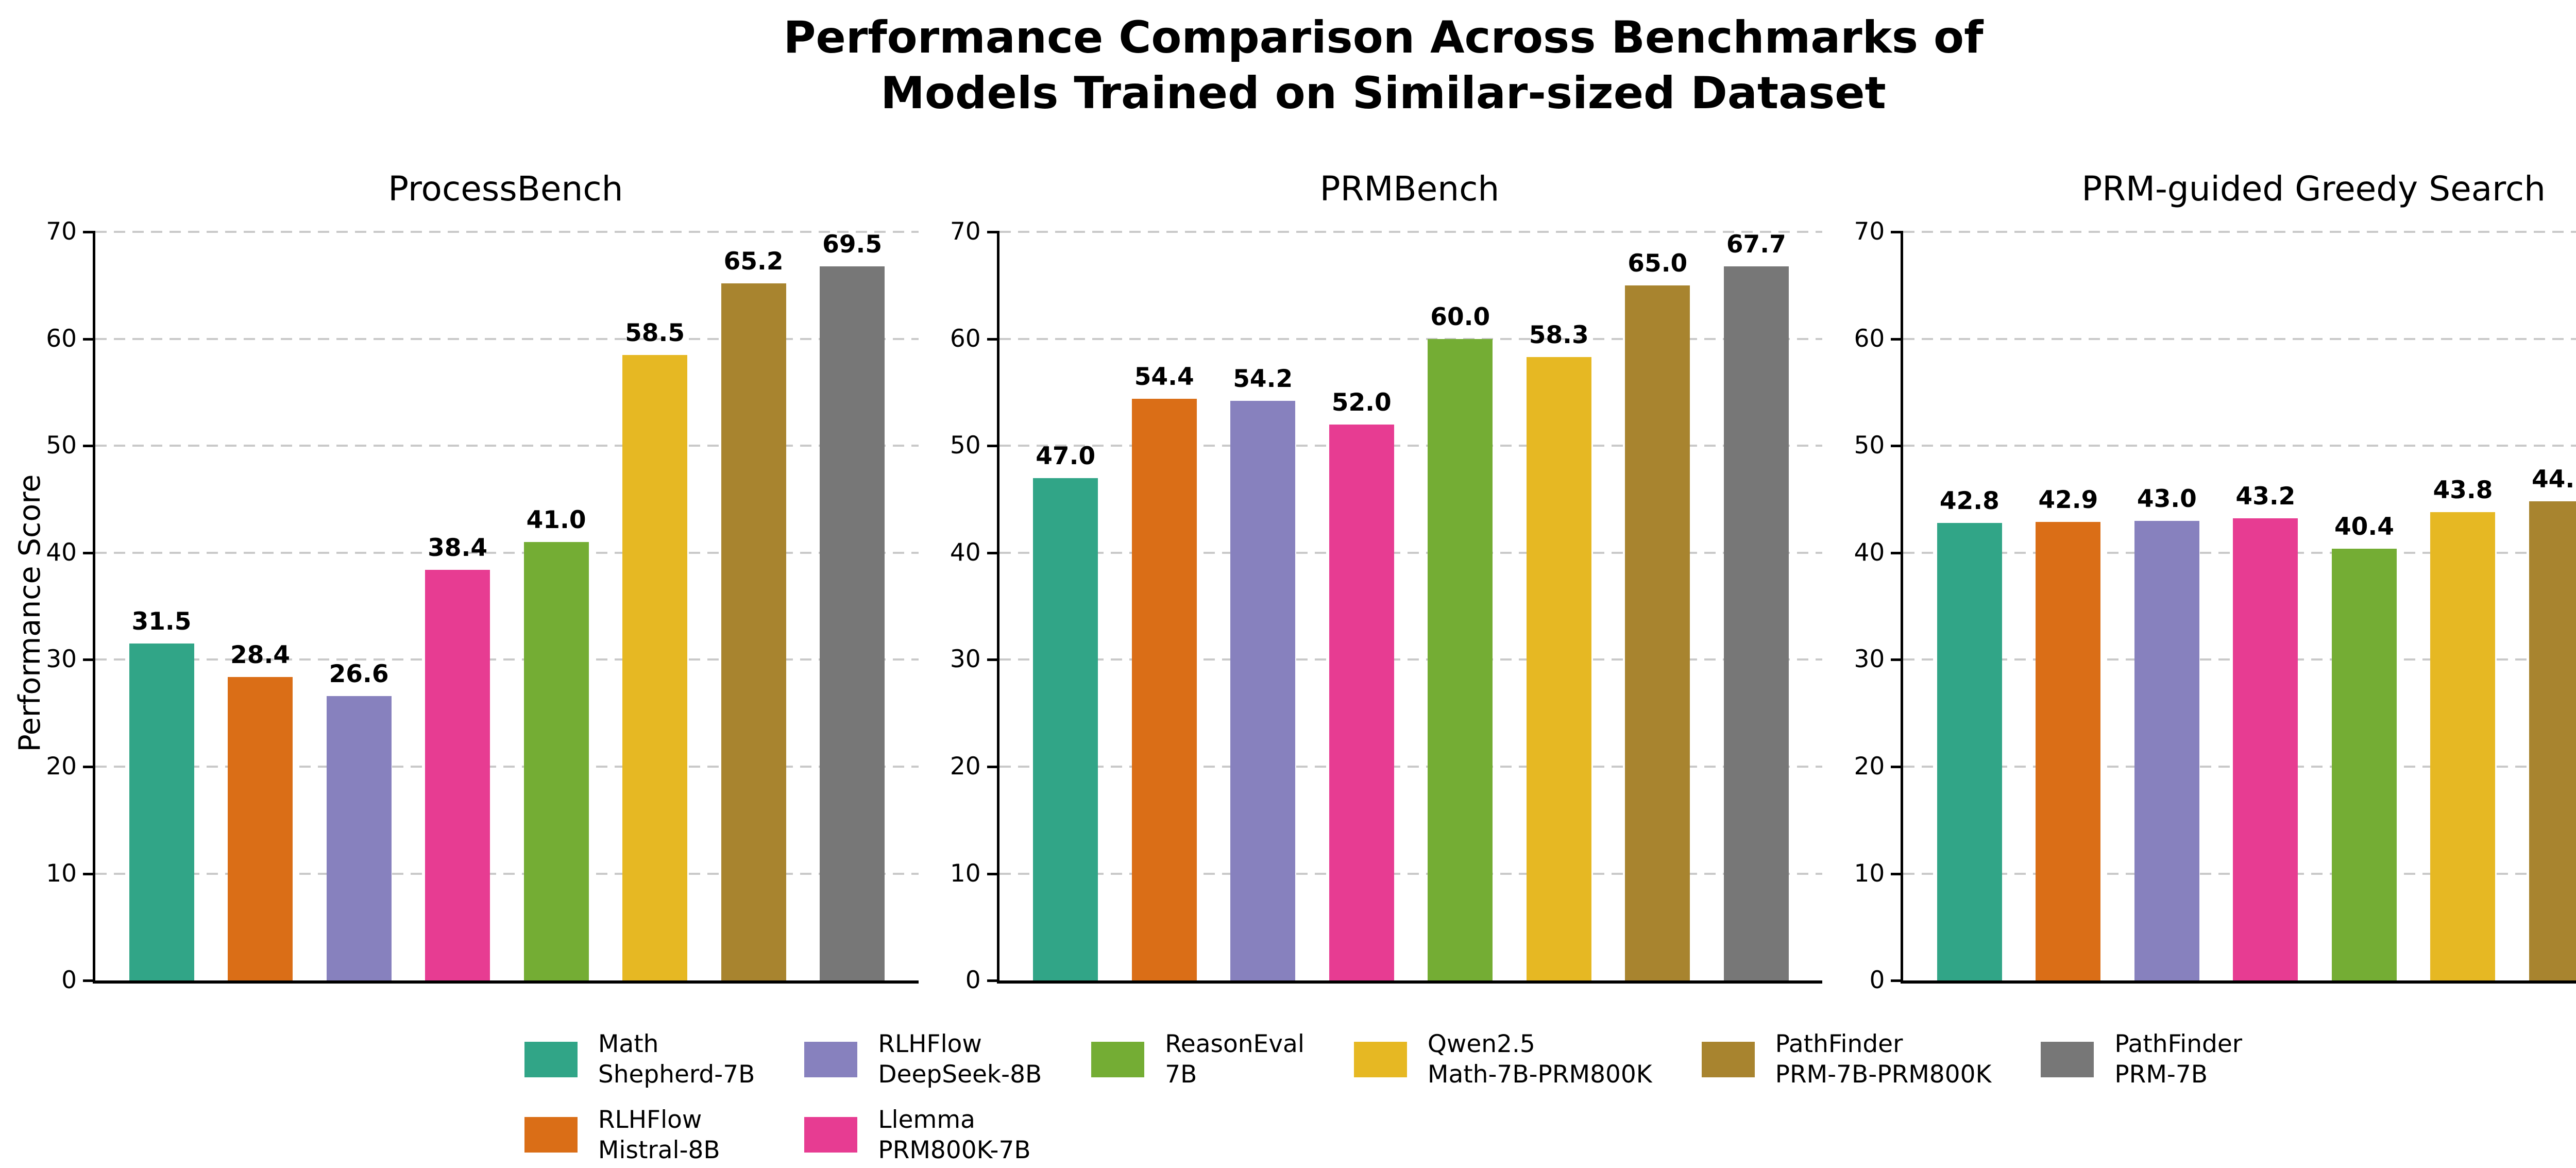  What do you see at coordinates (2068, 500) in the screenshot?
I see `bar-value-label: 42.9` at bounding box center [2068, 500].